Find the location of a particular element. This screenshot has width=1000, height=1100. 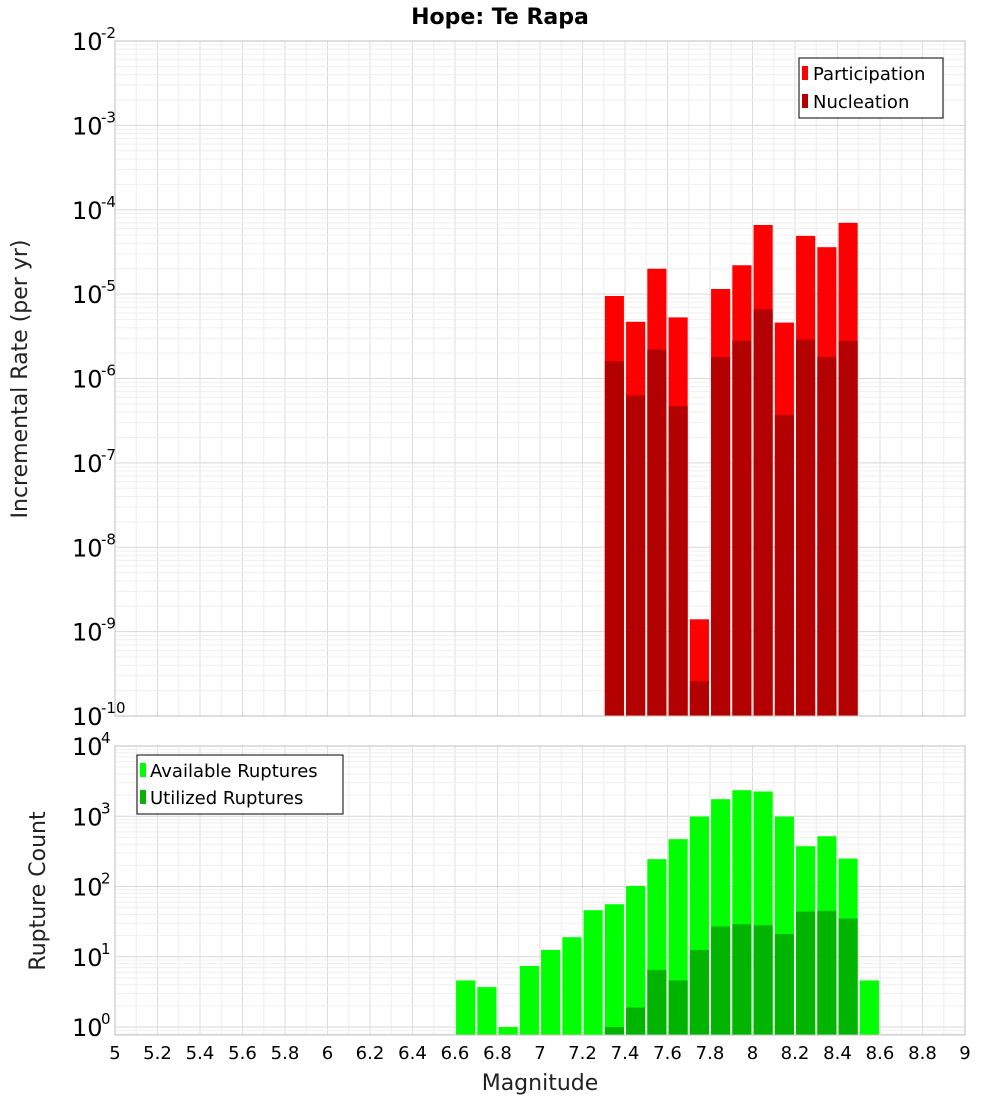

x-tick-label: 7 is located at coordinates (539, 1053).